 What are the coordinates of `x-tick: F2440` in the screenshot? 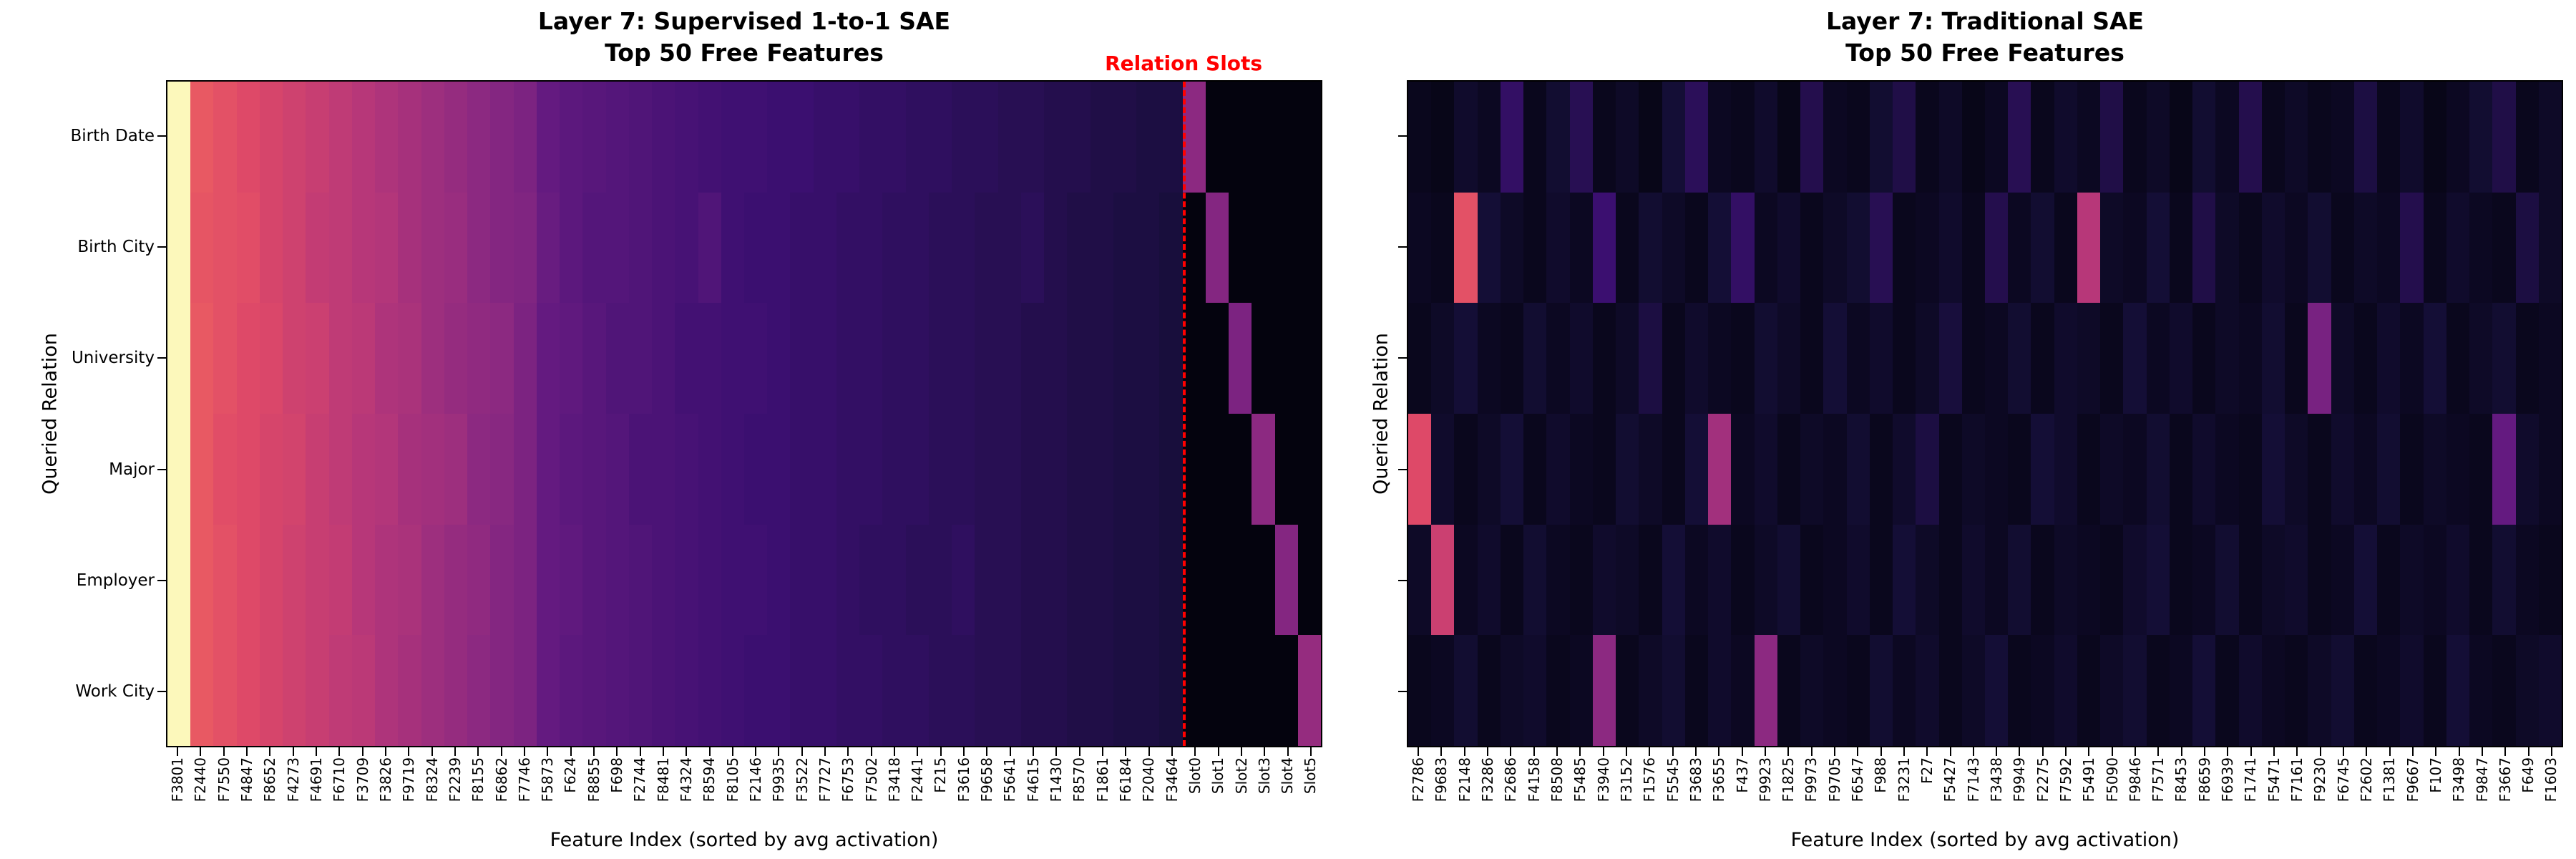 It's located at (200, 794).